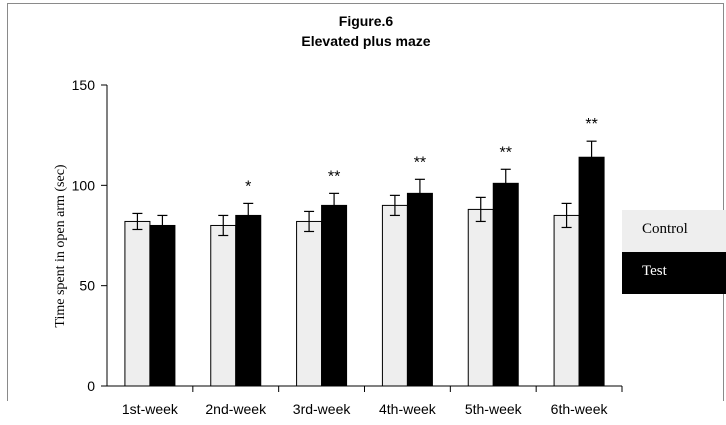 This screenshot has width=726, height=425. I want to click on chart-subtitle: Elevated plus maze, so click(365, 41).